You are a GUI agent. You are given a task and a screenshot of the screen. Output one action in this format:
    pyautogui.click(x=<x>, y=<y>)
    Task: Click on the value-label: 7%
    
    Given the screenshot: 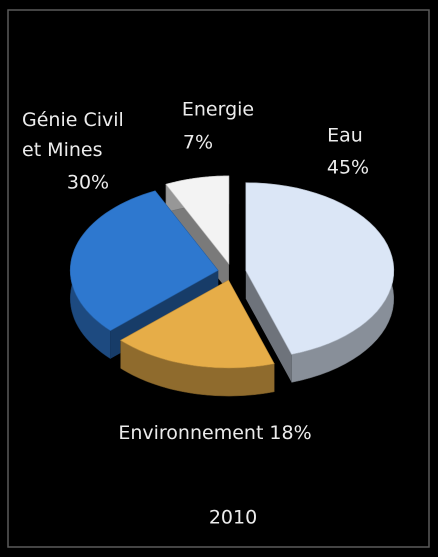 What is the action you would take?
    pyautogui.click(x=198, y=143)
    